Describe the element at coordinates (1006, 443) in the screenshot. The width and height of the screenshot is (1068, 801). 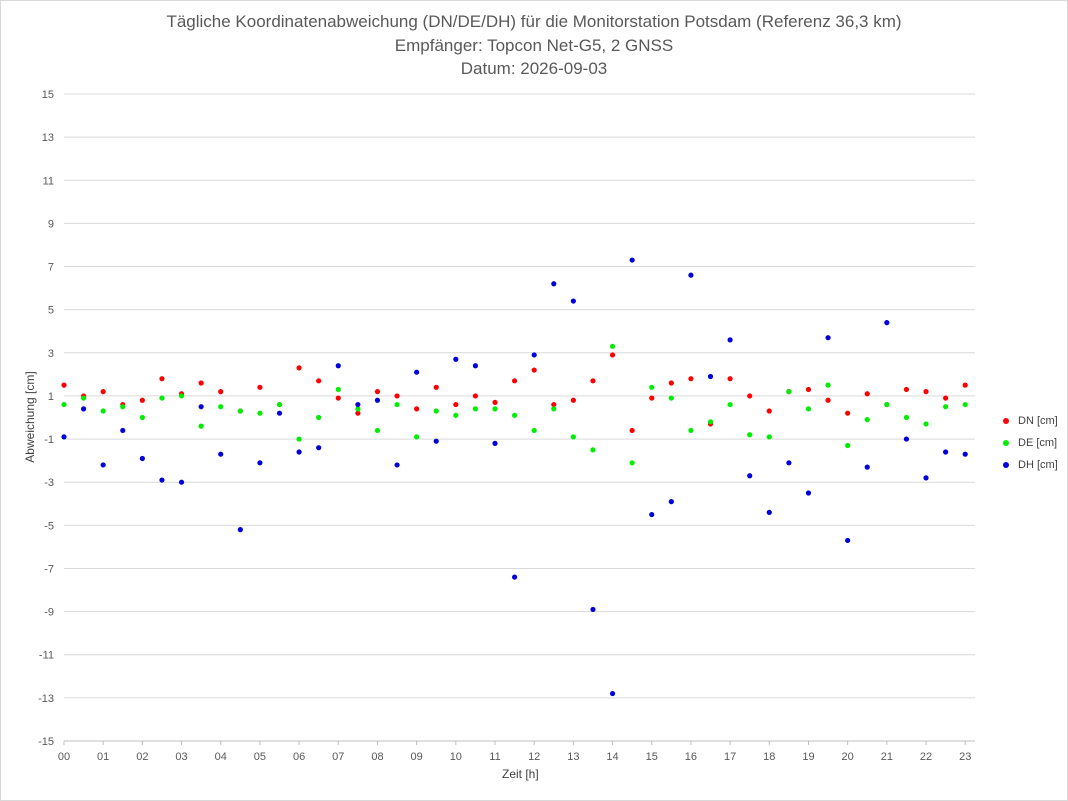
I see `legend-marker-de` at that location.